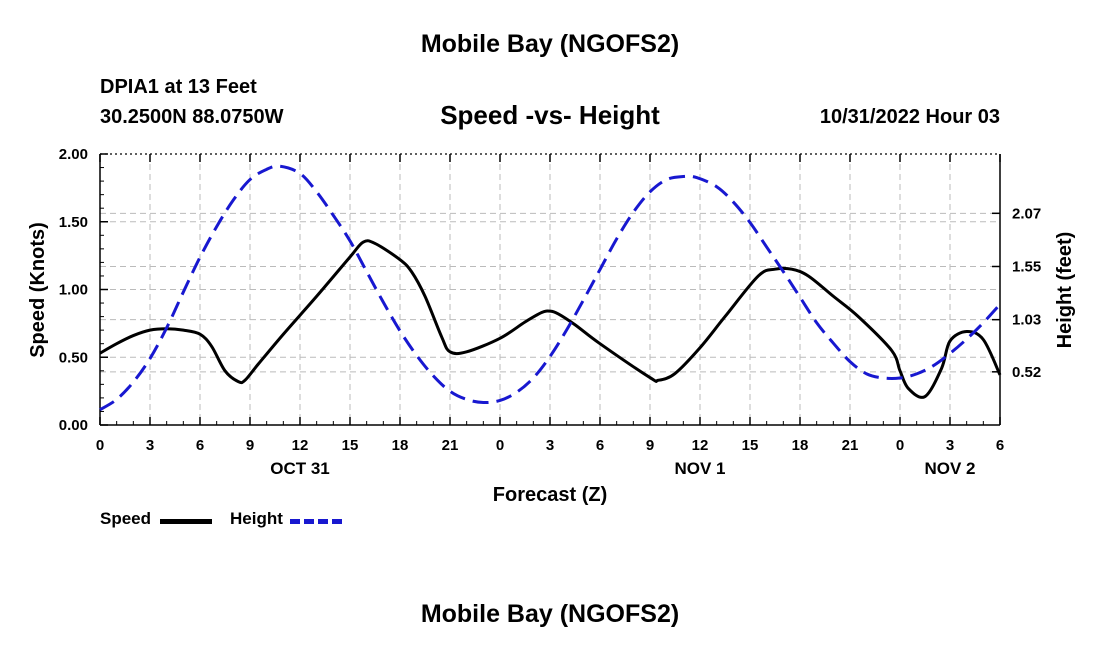 The height and width of the screenshot is (650, 1100). I want to click on x-date-label: NOV 1, so click(699, 468).